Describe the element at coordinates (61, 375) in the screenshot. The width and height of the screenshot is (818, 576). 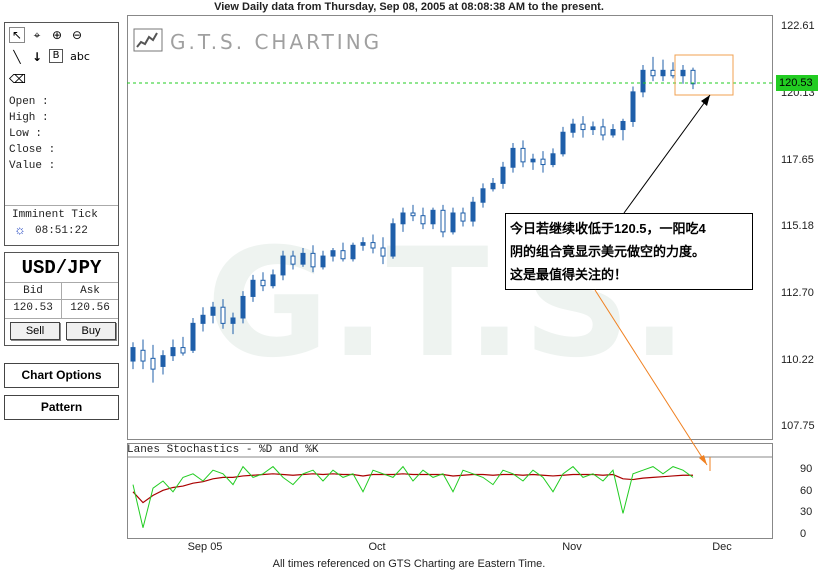
I see `chart-options-button: Chart Options` at that location.